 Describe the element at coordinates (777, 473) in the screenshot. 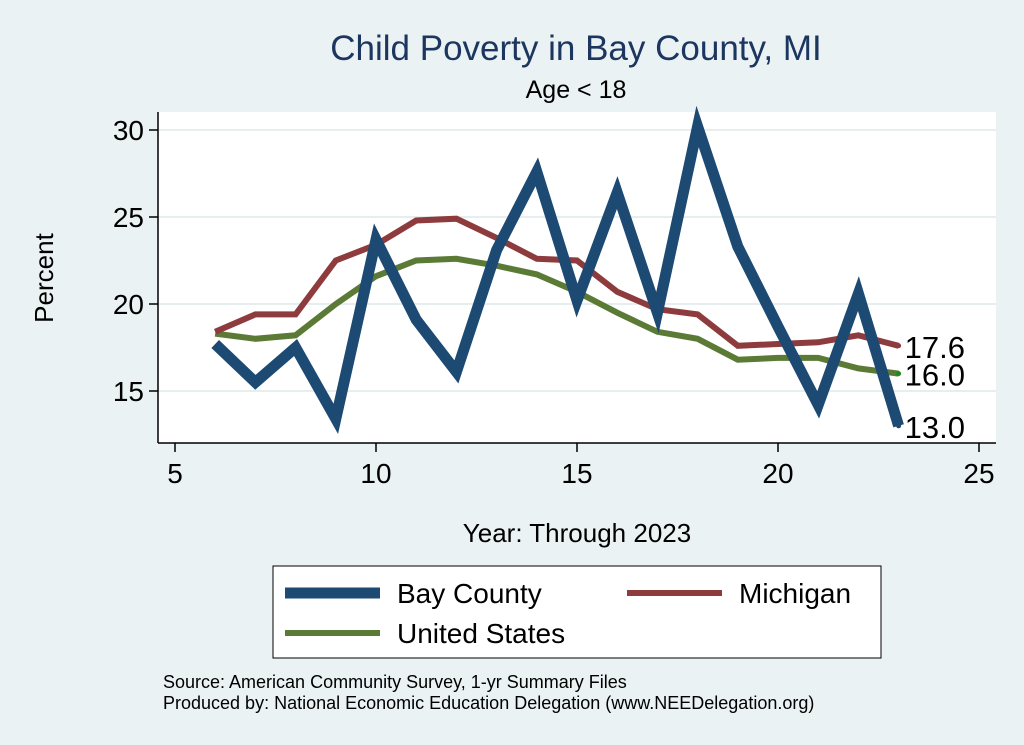

I see `x-tick-label-20: 20` at that location.